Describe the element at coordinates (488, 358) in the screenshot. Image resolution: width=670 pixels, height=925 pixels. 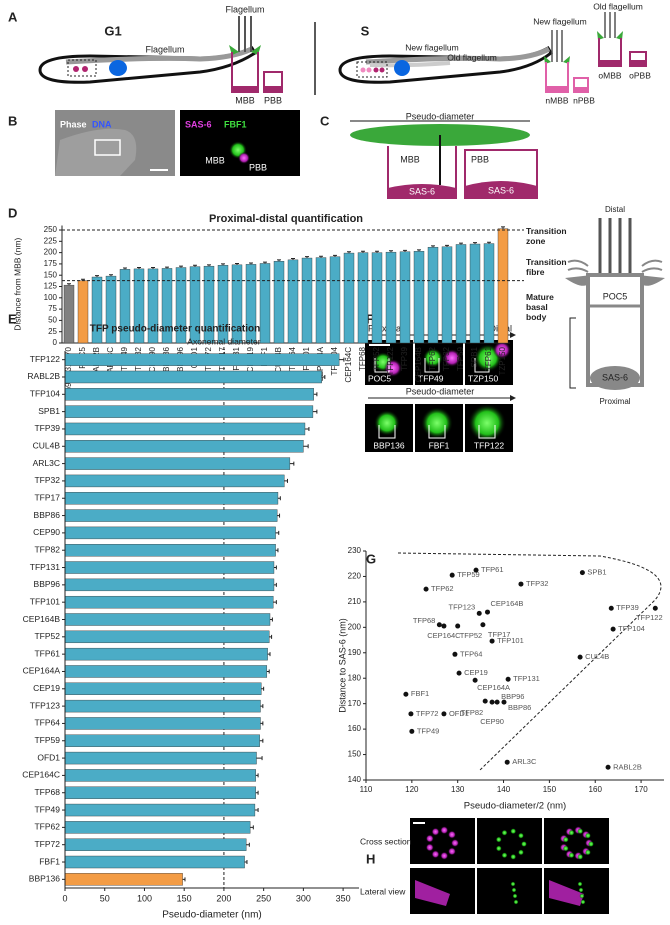
I see `x-tick-label: TFP61` at that location.